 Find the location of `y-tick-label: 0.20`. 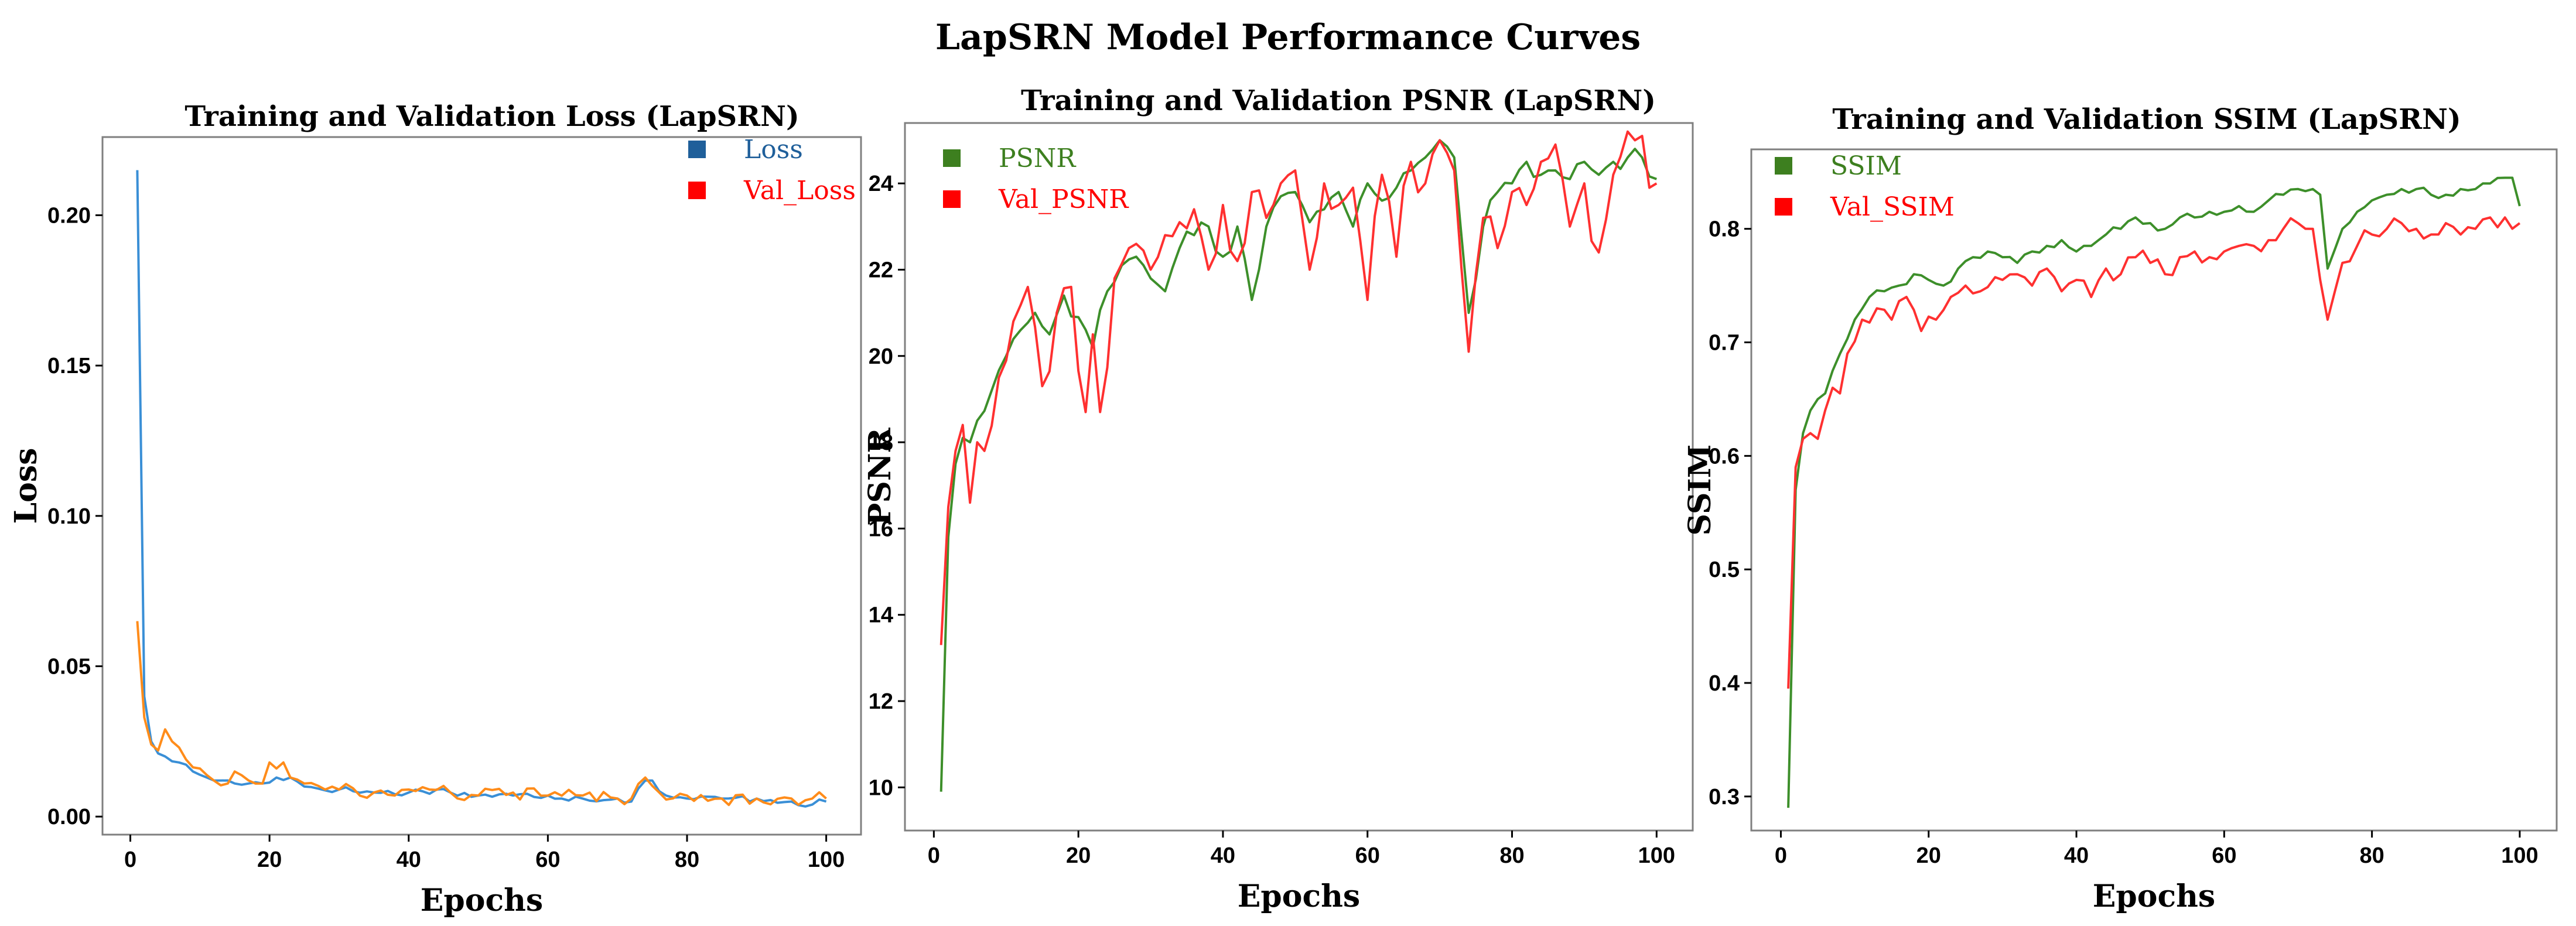

y-tick-label: 0.20 is located at coordinates (69, 216).